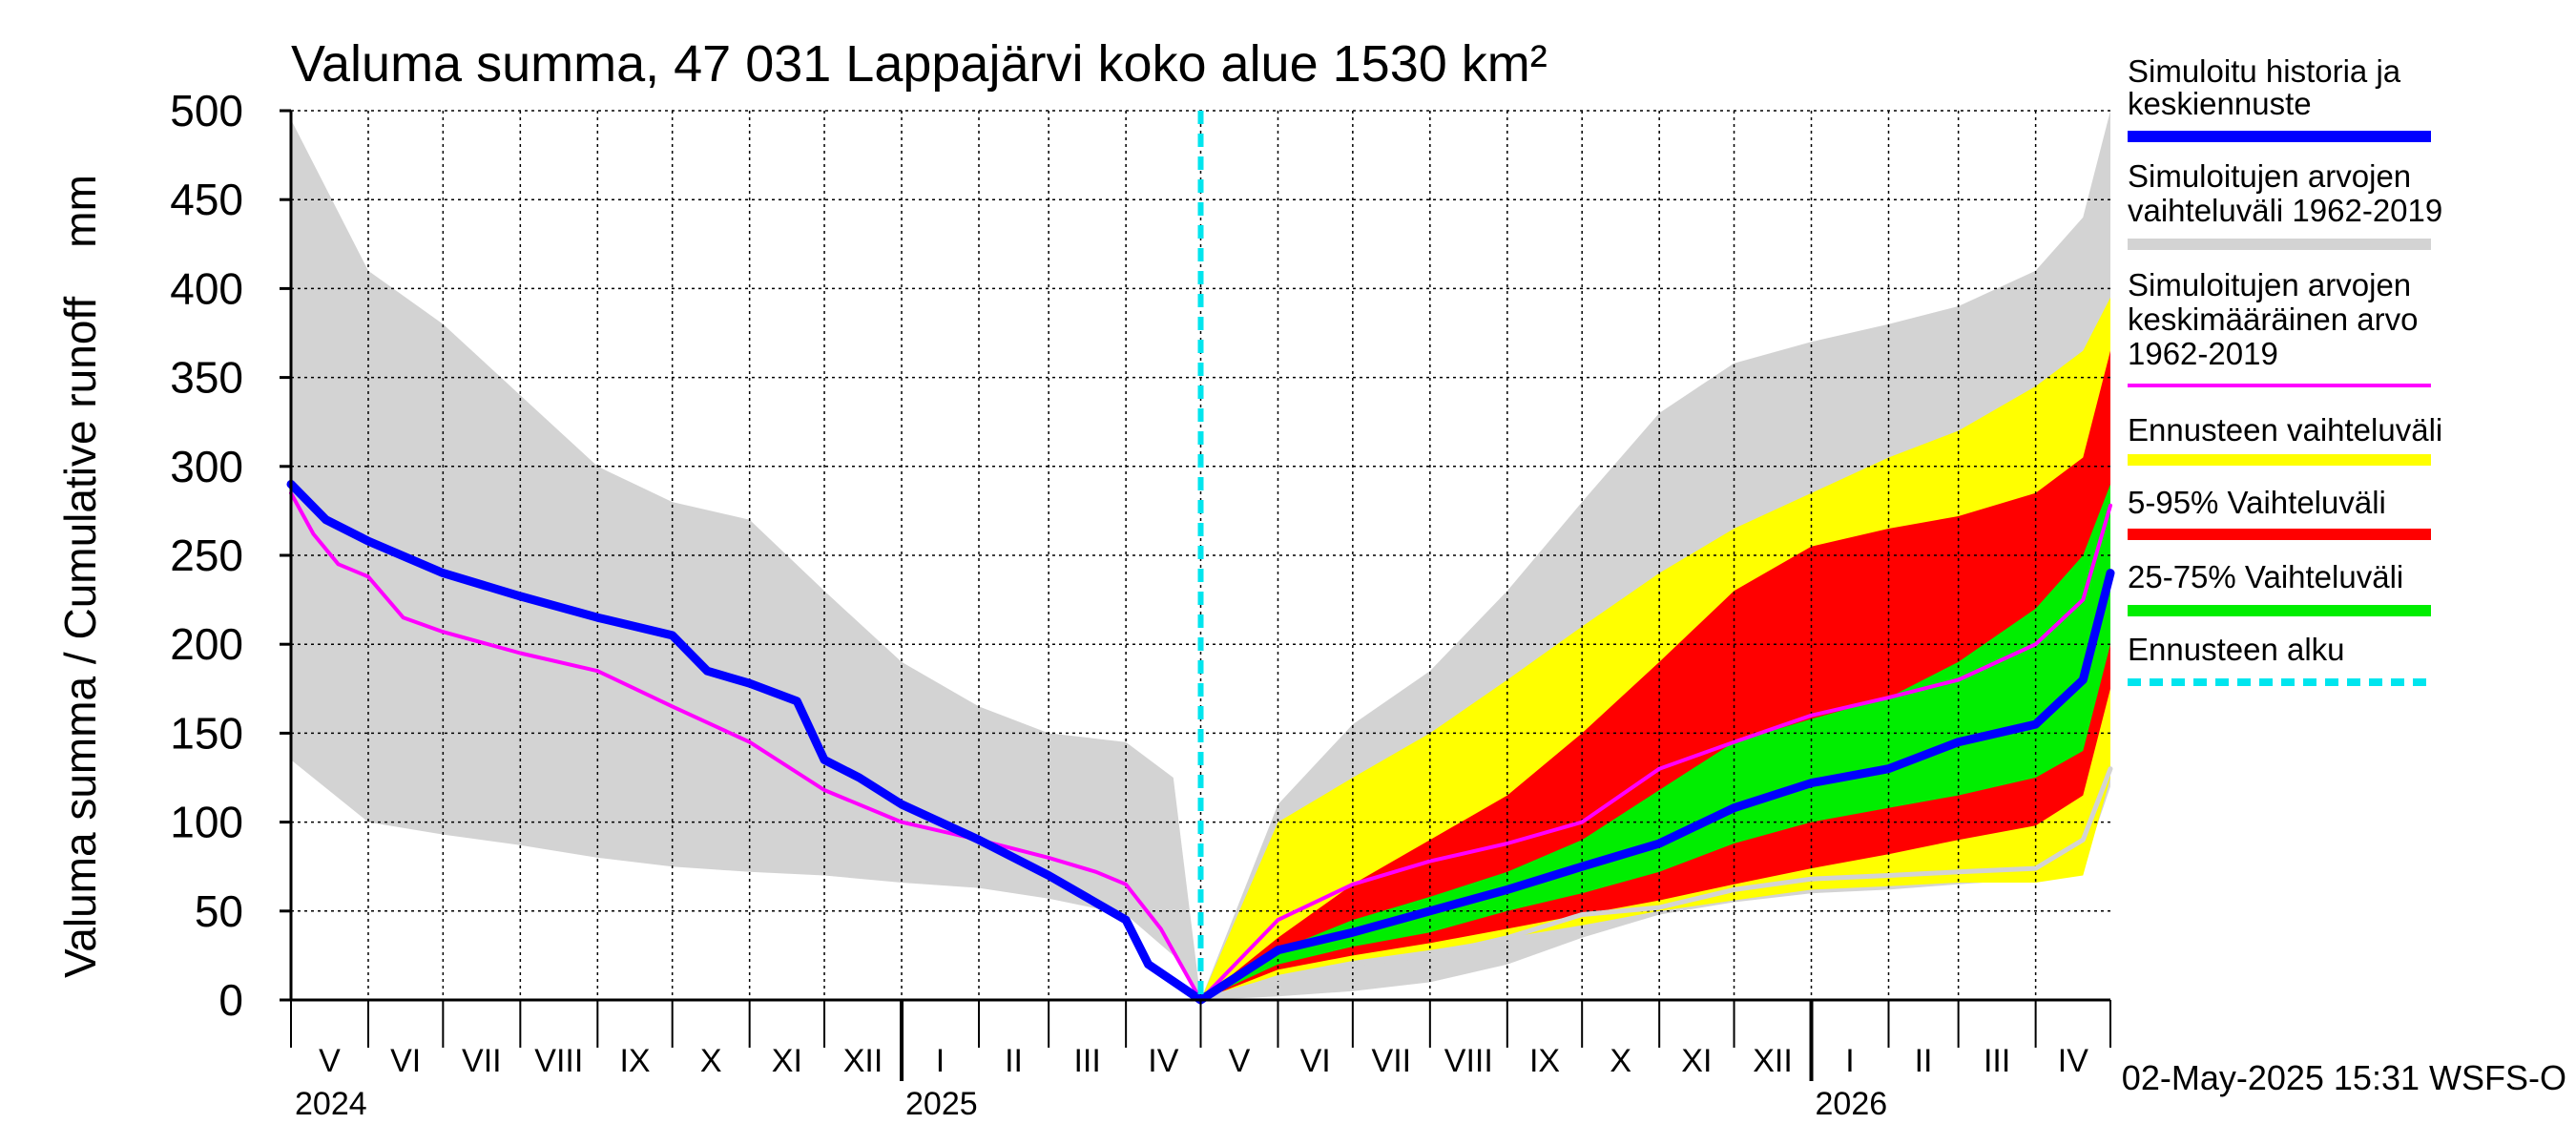  I want to click on month-label-20: XII, so click(1773, 1061).